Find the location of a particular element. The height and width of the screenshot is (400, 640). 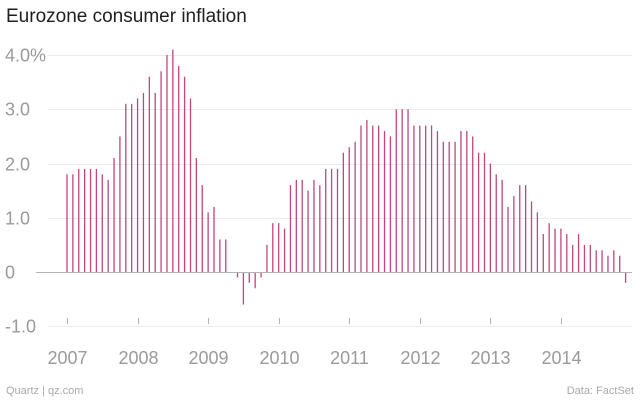

y-tick-label: 3.0 is located at coordinates (17, 110).